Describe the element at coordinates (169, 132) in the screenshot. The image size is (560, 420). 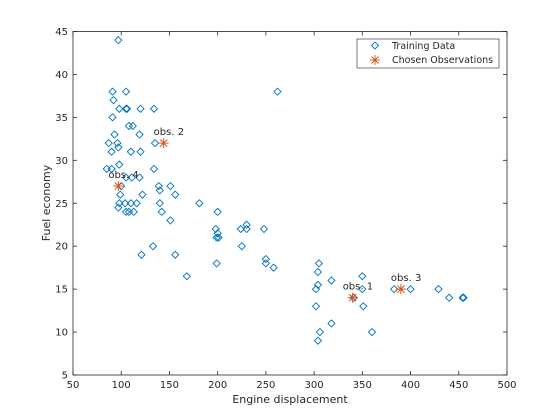
I see `observation-label: obs. 2` at that location.